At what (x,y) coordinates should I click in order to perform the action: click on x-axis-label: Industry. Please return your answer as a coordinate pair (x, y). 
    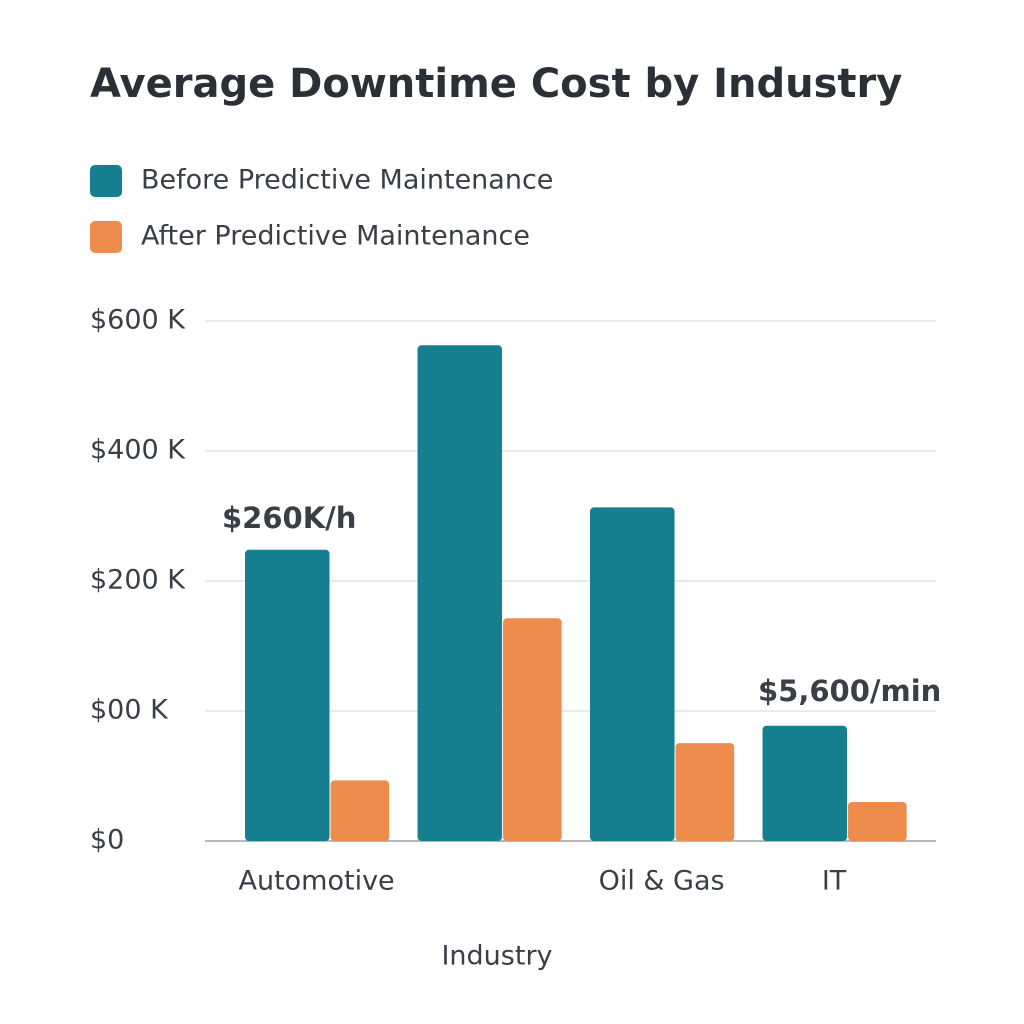
    Looking at the image, I should click on (496, 956).